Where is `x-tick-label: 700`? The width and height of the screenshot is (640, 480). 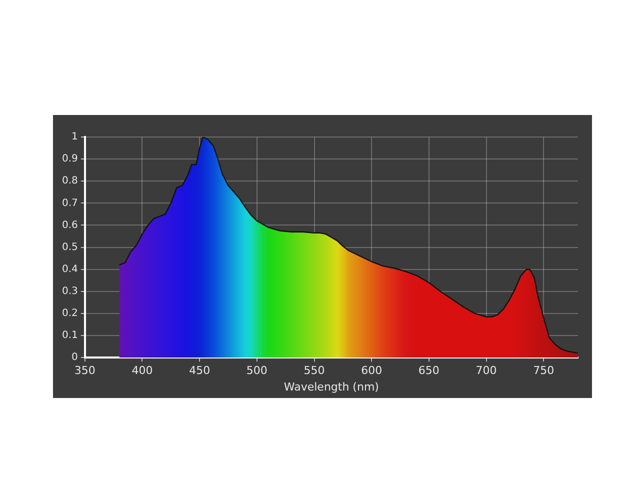 x-tick-label: 700 is located at coordinates (486, 371).